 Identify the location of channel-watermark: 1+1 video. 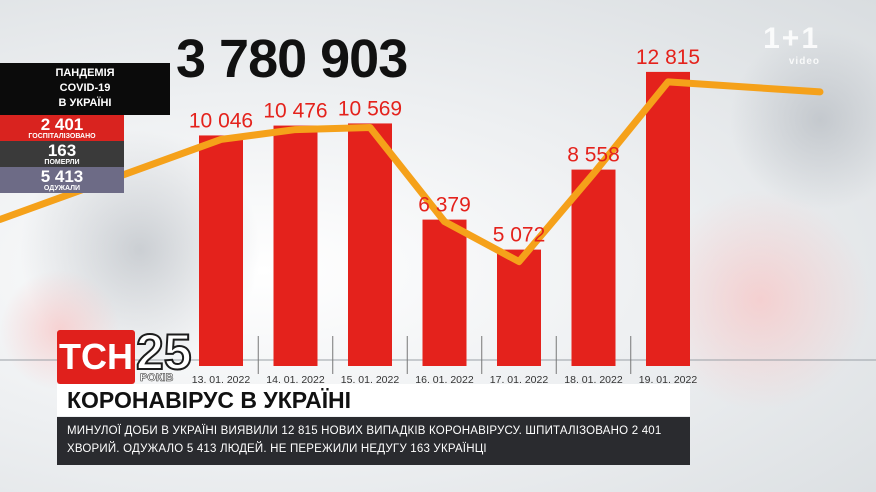
(791, 44).